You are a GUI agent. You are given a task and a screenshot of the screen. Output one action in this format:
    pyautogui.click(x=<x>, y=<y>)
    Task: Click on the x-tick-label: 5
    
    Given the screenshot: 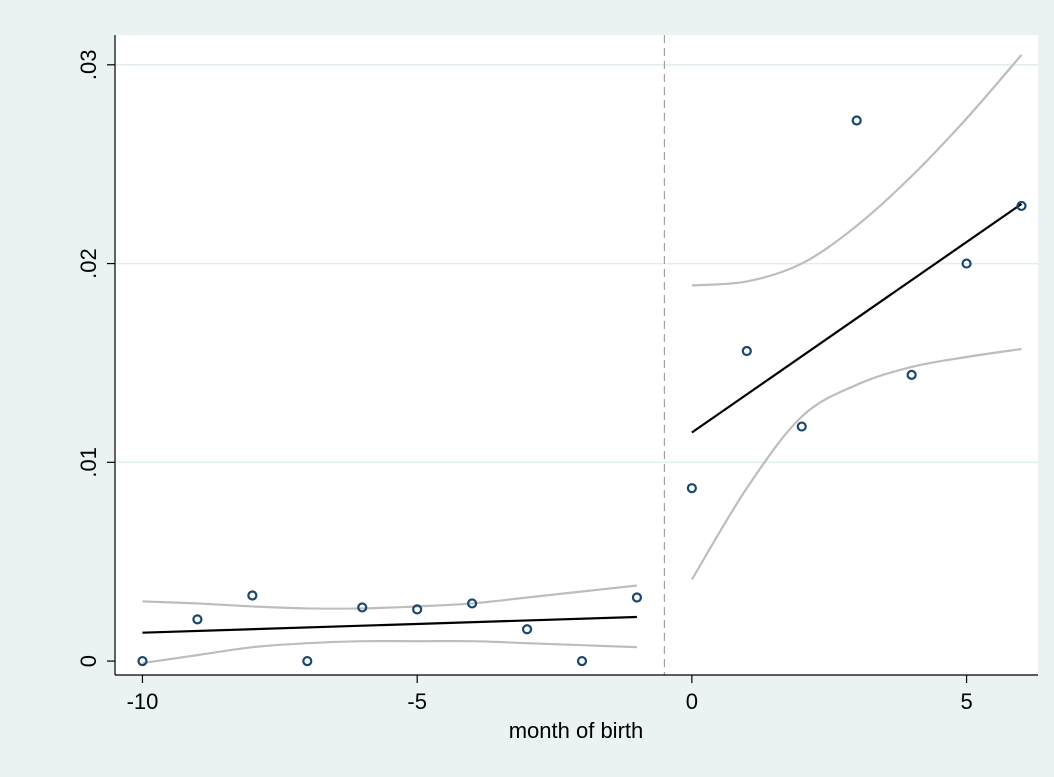 What is the action you would take?
    pyautogui.click(x=966, y=701)
    